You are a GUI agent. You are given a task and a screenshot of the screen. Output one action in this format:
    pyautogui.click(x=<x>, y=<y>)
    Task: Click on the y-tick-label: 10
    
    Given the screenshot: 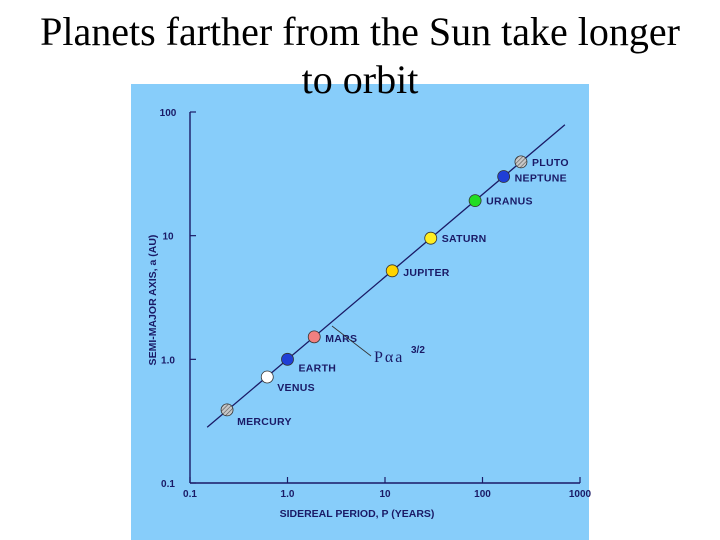 What is the action you would take?
    pyautogui.click(x=168, y=237)
    